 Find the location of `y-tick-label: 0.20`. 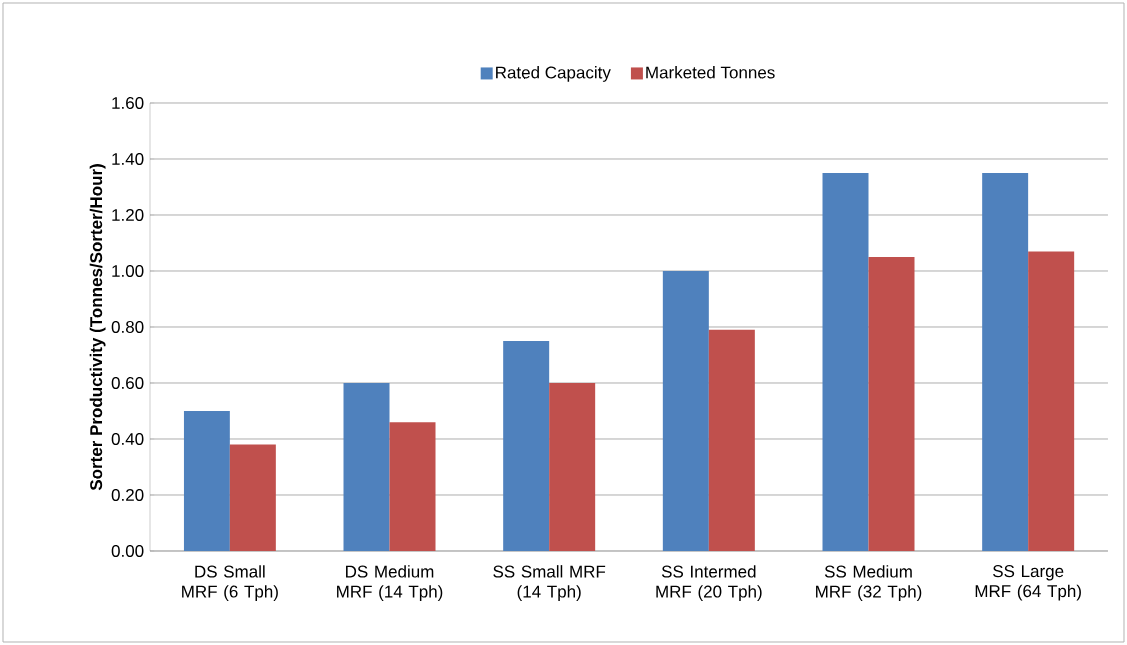

y-tick-label: 0.20 is located at coordinates (127, 495).